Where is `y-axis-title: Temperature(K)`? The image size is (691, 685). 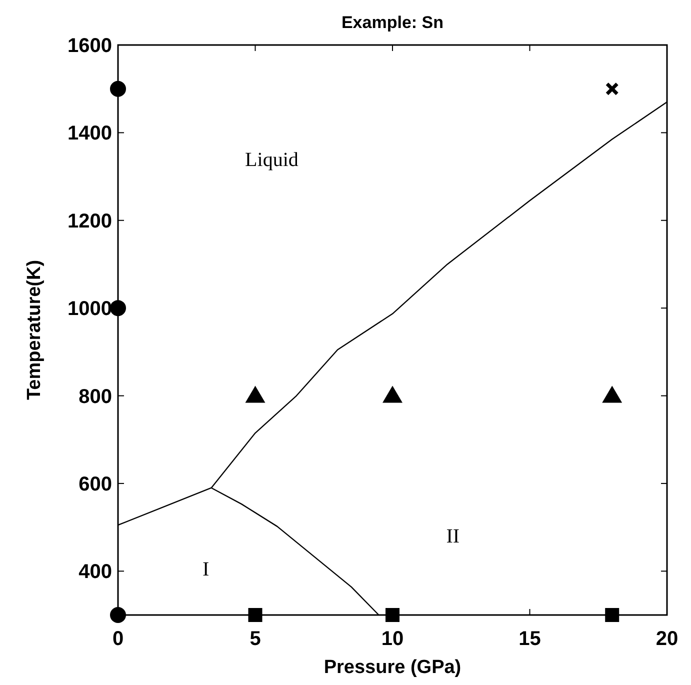
y-axis-title: Temperature(K) is located at coordinates (34, 330).